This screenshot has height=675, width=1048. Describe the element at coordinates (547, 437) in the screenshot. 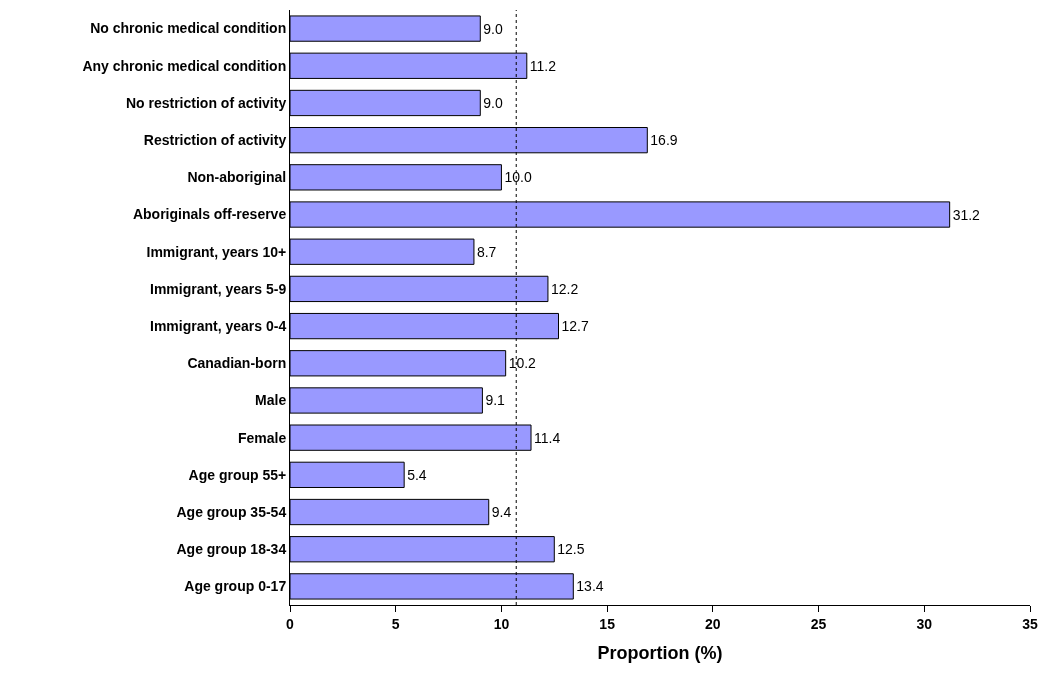

I see `data-label: 11.4` at that location.